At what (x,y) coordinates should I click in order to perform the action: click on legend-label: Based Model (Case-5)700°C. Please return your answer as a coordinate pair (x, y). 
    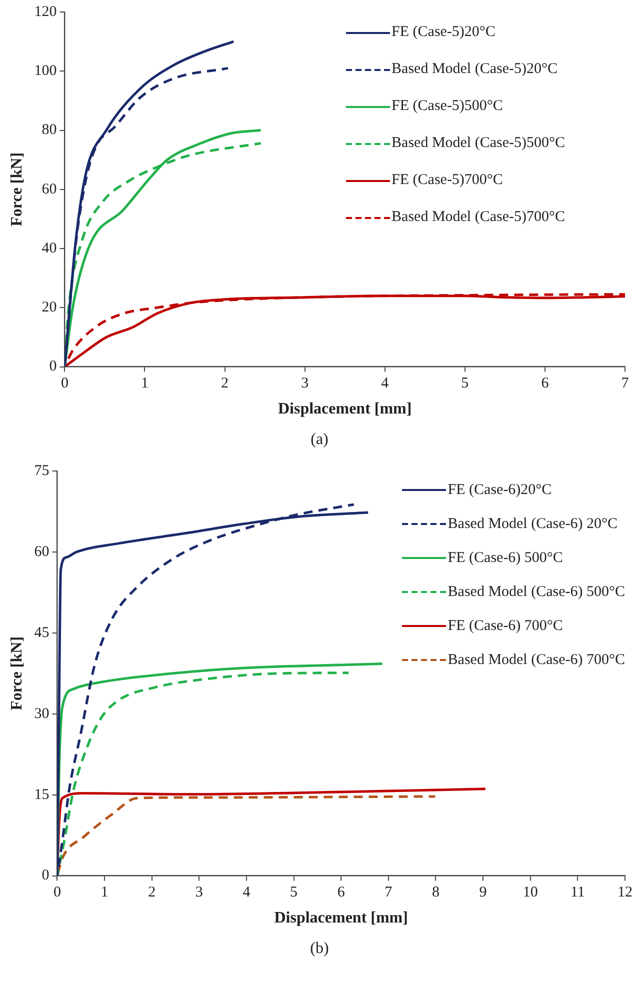
    Looking at the image, I should click on (478, 217).